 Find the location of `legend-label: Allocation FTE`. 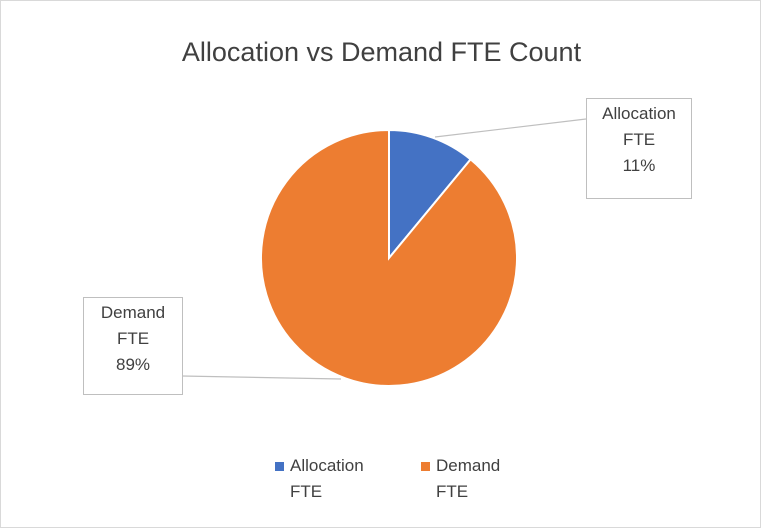

legend-label: Allocation FTE is located at coordinates (327, 478).